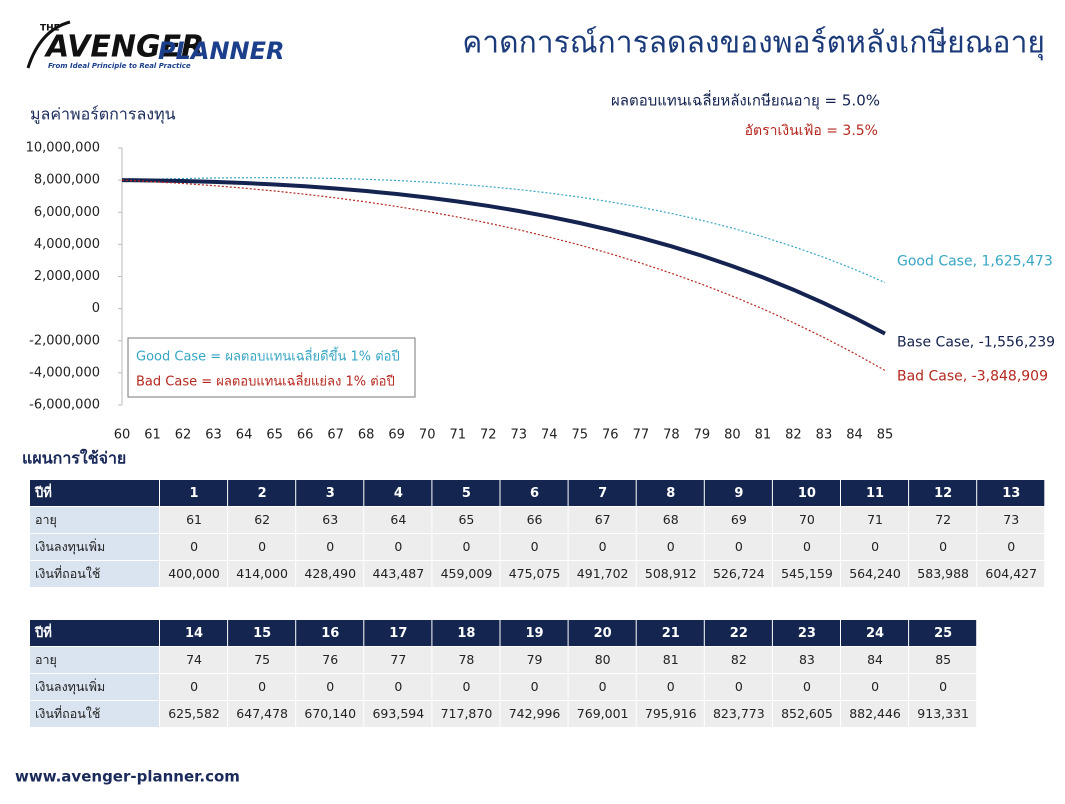 Image resolution: width=1065 pixels, height=804 pixels. Describe the element at coordinates (875, 633) in the screenshot. I see `header-text: 24` at that location.